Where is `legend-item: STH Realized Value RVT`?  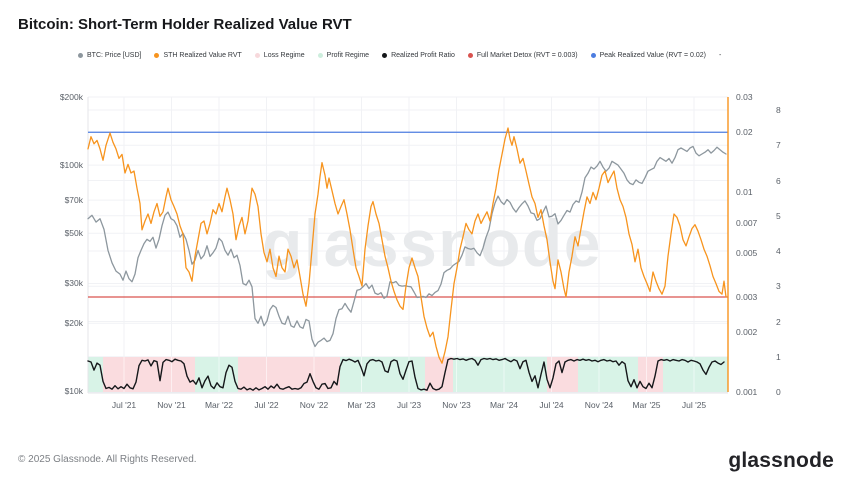 legend-item: STH Realized Value RVT is located at coordinates (198, 55).